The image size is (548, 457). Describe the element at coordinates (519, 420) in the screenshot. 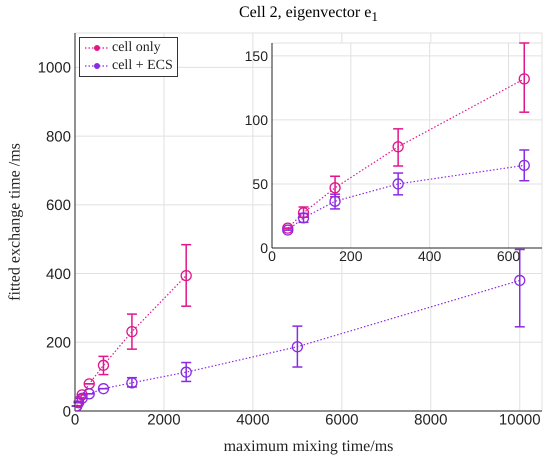

I see `x-tick-label: 10000` at that location.